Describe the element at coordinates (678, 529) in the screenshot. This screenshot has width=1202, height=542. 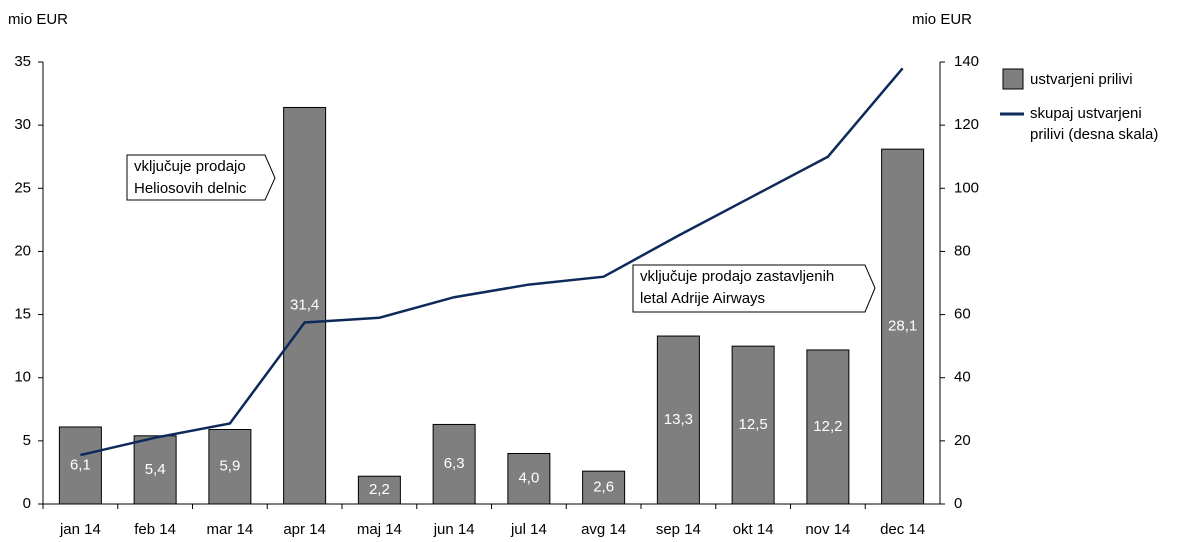
I see `x-tick-label: sep 14` at that location.